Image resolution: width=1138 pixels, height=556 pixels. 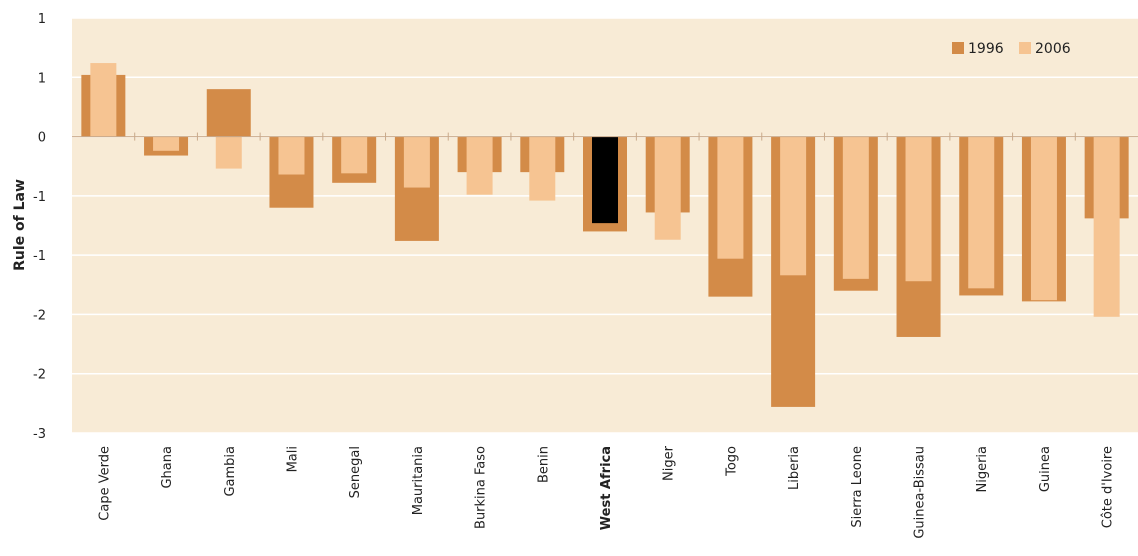 I want to click on legend-swatch-1996, so click(x=958, y=48).